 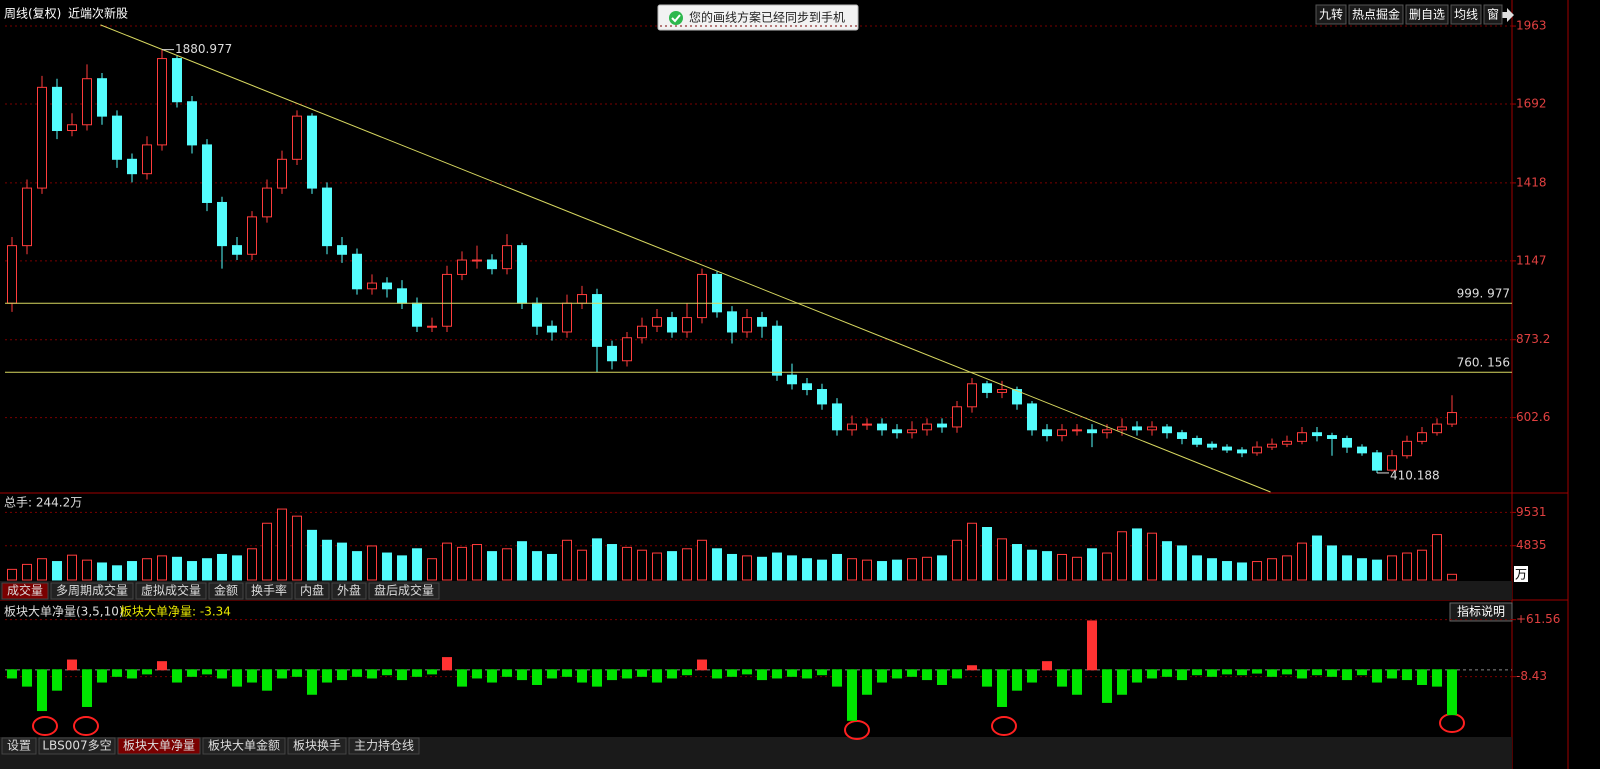 I want to click on notification-text: 您的画线方案已经同步到手机, so click(x=767, y=17).